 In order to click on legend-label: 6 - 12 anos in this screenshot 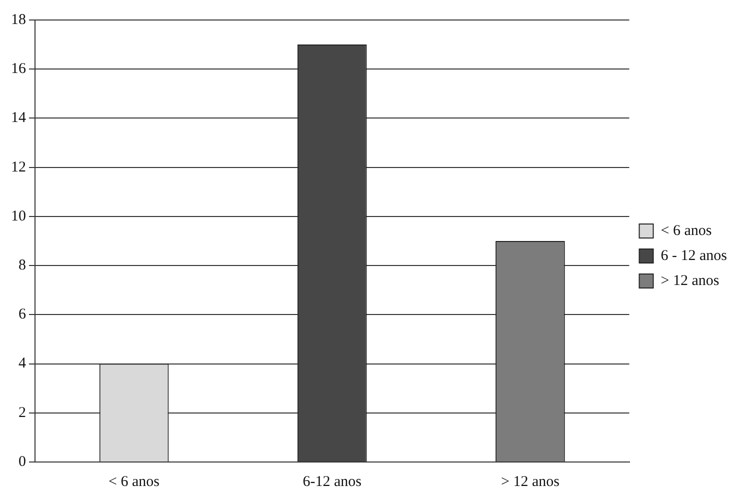, I will do `click(694, 256)`.